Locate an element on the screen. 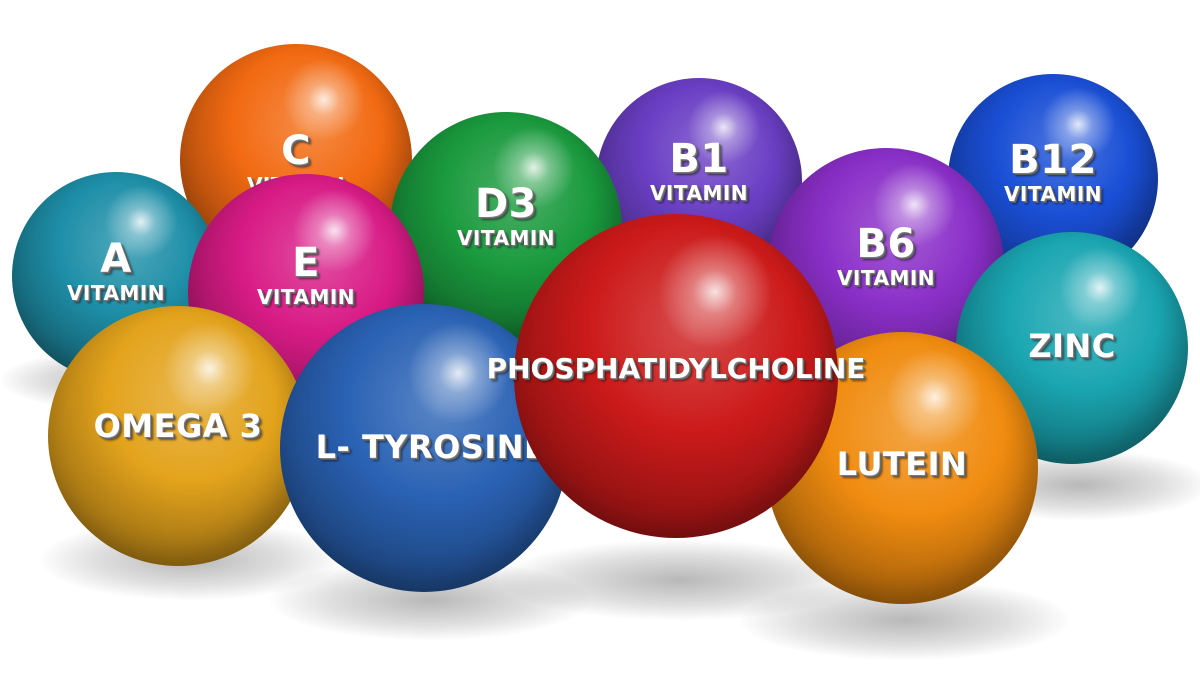 The width and height of the screenshot is (1200, 692). zinc-label: ZINC is located at coordinates (1072, 346).